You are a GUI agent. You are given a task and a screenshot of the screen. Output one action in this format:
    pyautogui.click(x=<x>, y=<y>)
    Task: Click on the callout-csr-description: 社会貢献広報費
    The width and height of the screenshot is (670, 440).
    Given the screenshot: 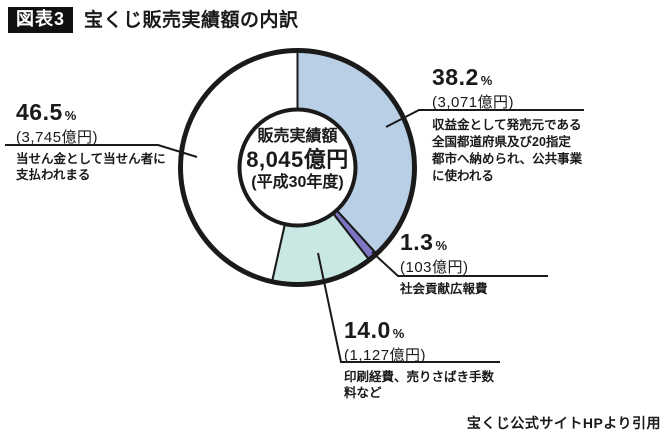 What is the action you would take?
    pyautogui.click(x=444, y=289)
    